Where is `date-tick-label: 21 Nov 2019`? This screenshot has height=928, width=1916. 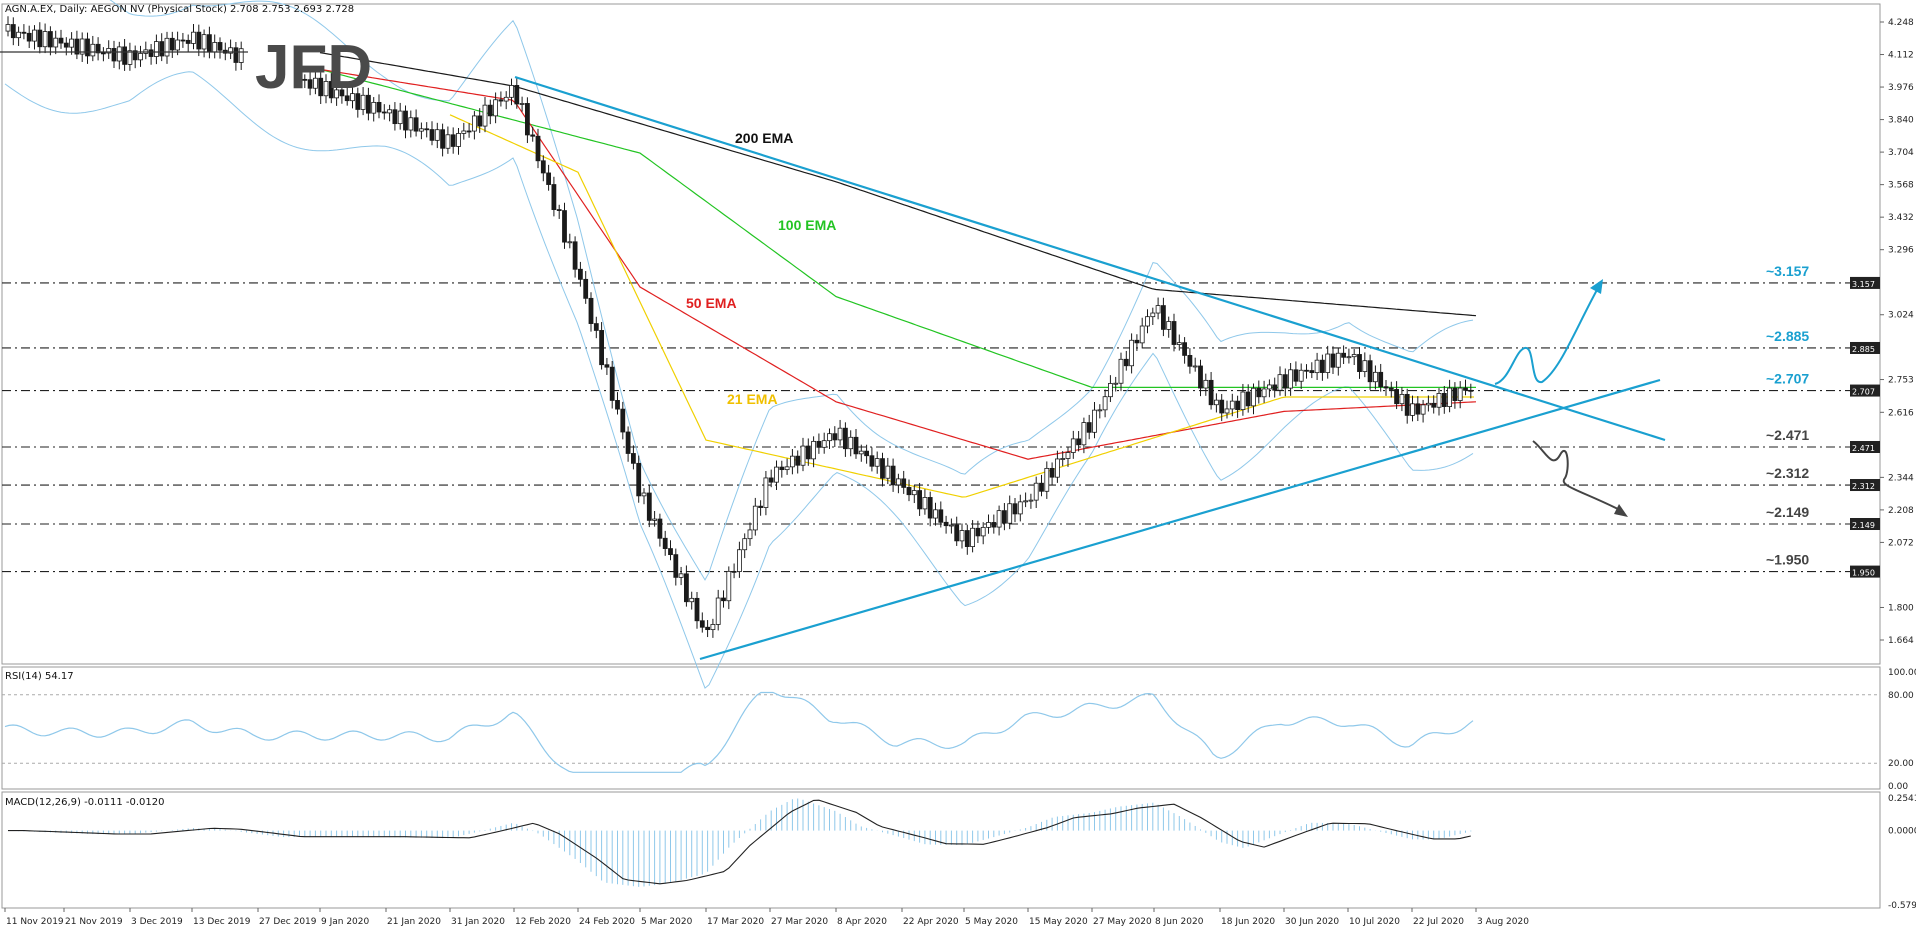 date-tick-label: 21 Nov 2019 is located at coordinates (94, 922).